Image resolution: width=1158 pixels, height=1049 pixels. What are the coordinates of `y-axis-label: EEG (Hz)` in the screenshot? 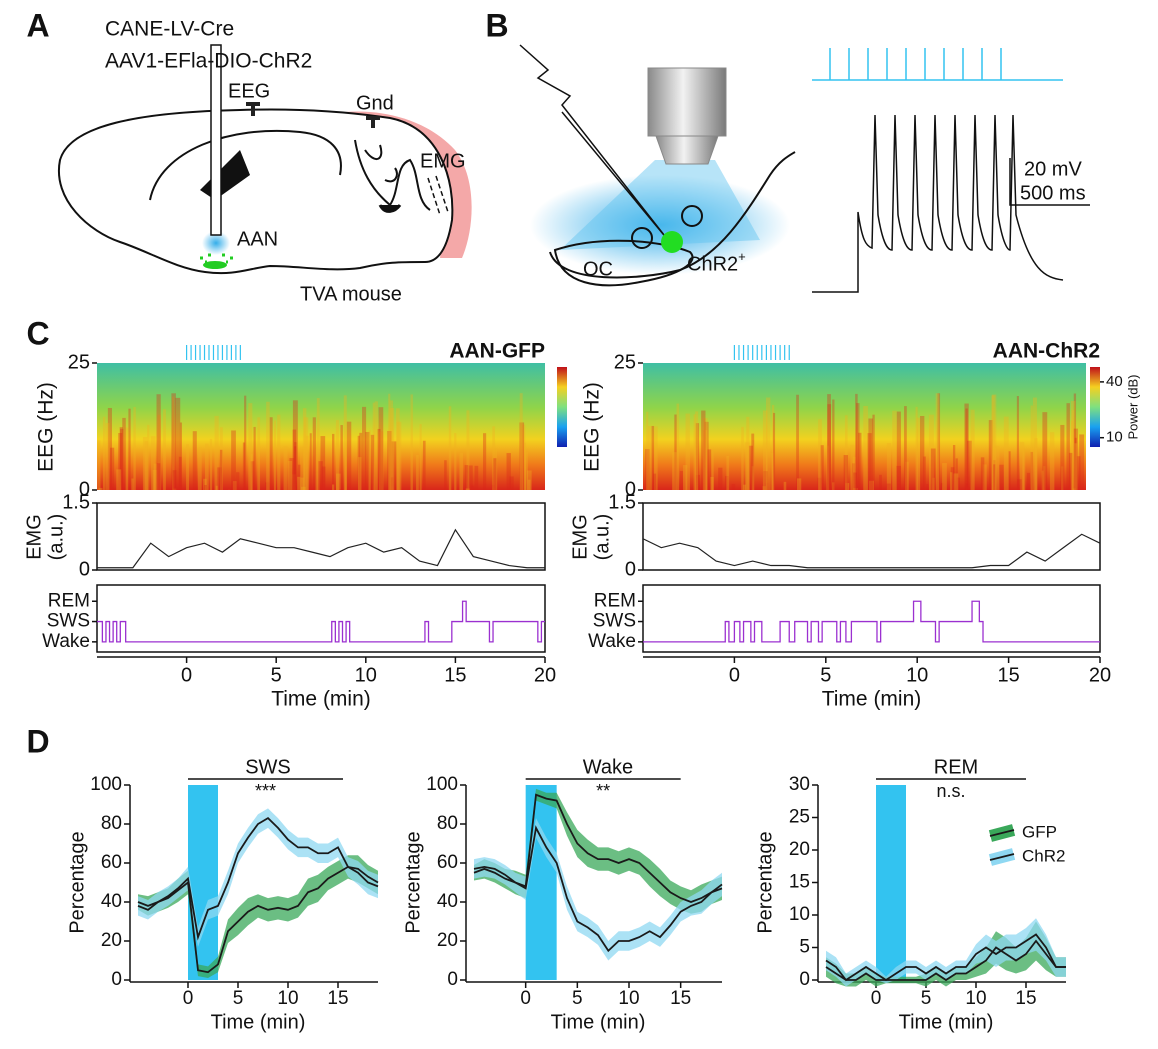 It's located at (46, 427).